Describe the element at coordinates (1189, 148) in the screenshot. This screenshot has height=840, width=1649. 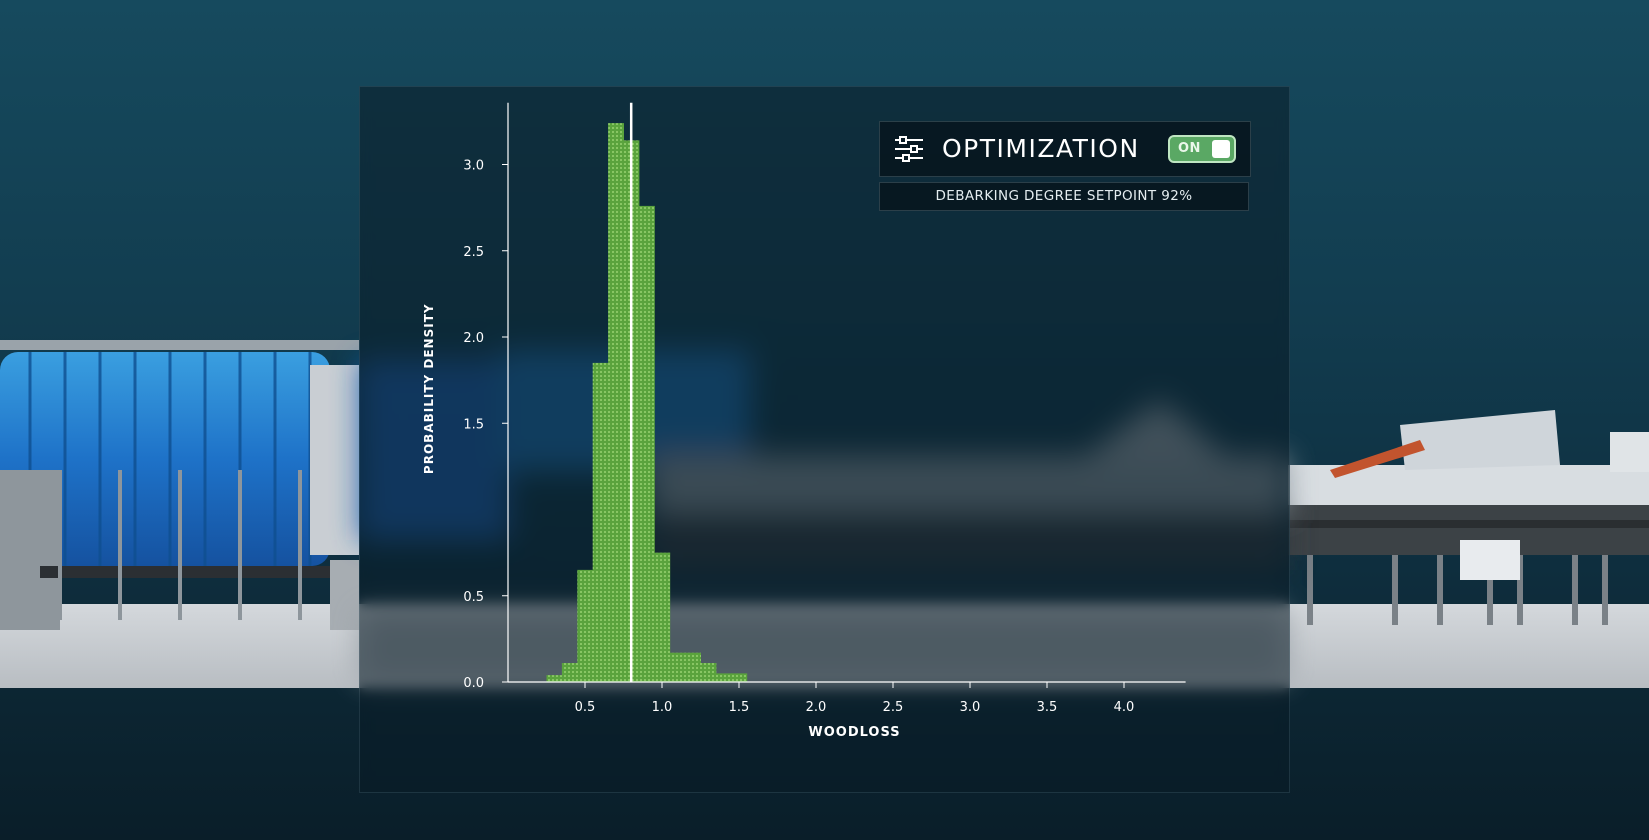
I see `toggle-state-label: ON` at that location.